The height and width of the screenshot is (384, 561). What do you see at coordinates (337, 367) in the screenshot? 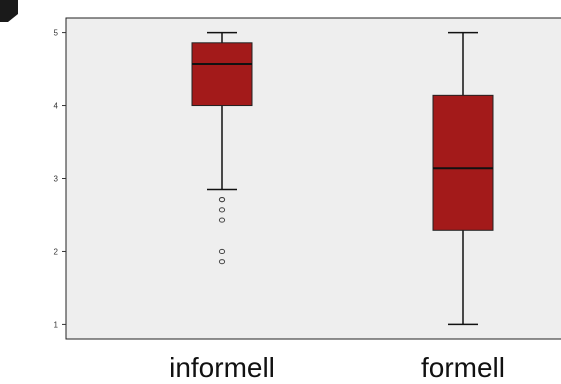
I see `x-axis: informell formell` at bounding box center [337, 367].